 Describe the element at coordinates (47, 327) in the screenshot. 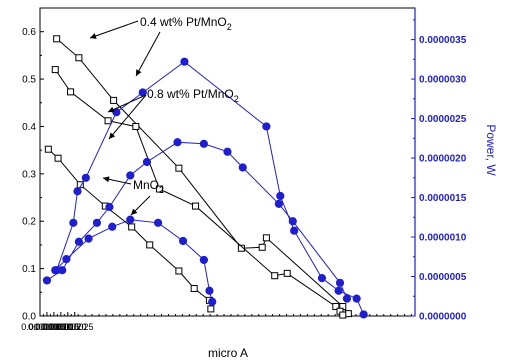

I see `x-tick-label: 0.000005` at that location.